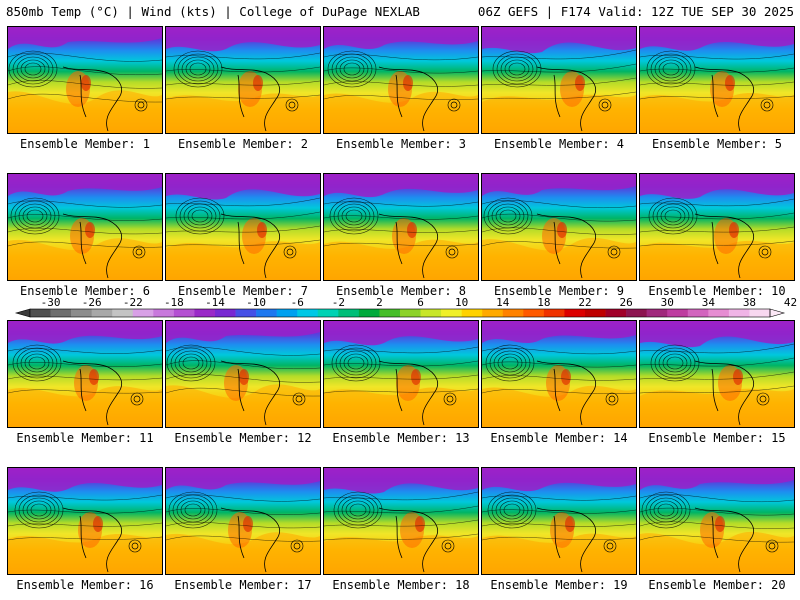 Image resolution: width=800 pixels, height=600 pixels. I want to click on colorbar-tick-label: -14, so click(215, 302).